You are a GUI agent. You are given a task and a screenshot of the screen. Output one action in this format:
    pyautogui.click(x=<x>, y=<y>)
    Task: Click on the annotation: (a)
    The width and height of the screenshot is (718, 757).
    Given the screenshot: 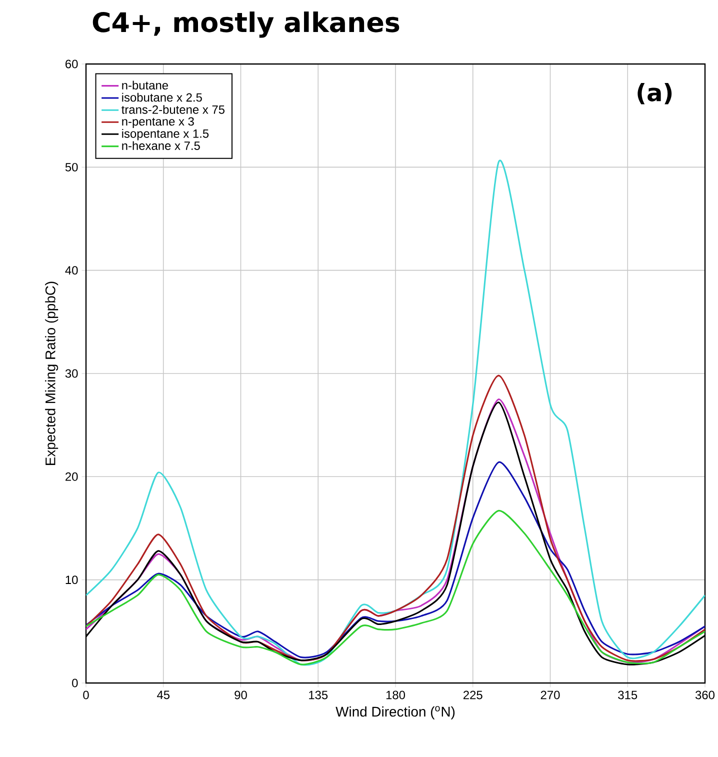 What is the action you would take?
    pyautogui.click(x=655, y=93)
    